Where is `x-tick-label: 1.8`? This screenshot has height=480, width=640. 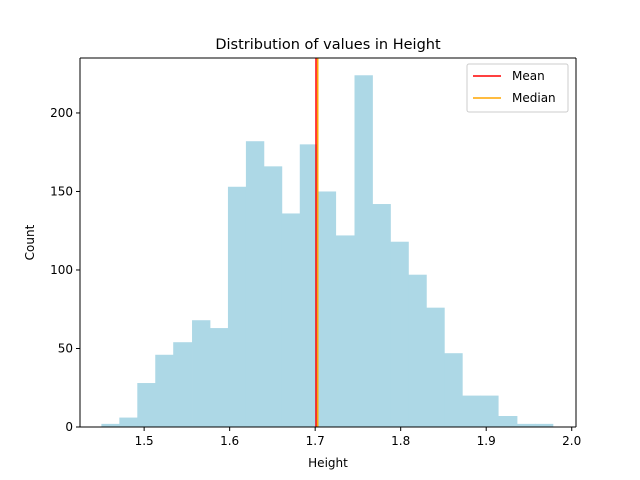 x-tick-label: 1.8 is located at coordinates (400, 441).